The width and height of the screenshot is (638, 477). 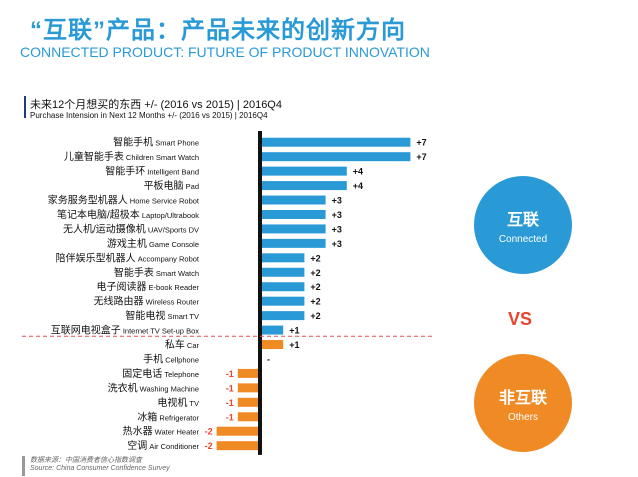 I want to click on category-label: 笔记本电脑/超极本 Laptop/Ultrabook, so click(x=128, y=214).